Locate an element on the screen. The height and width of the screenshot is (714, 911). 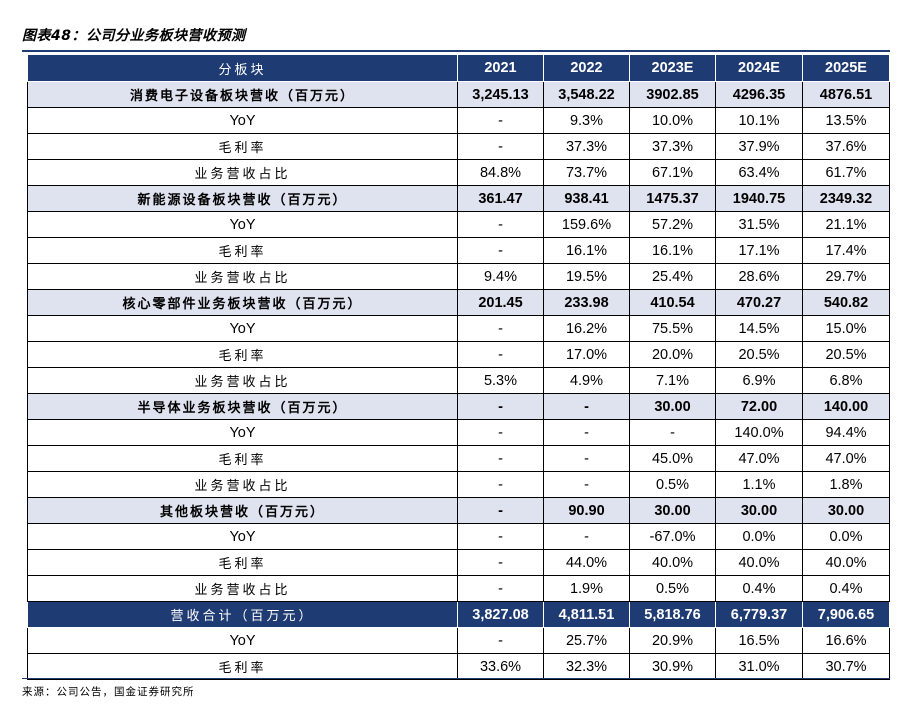
value-cell: 21.1% is located at coordinates (846, 224).